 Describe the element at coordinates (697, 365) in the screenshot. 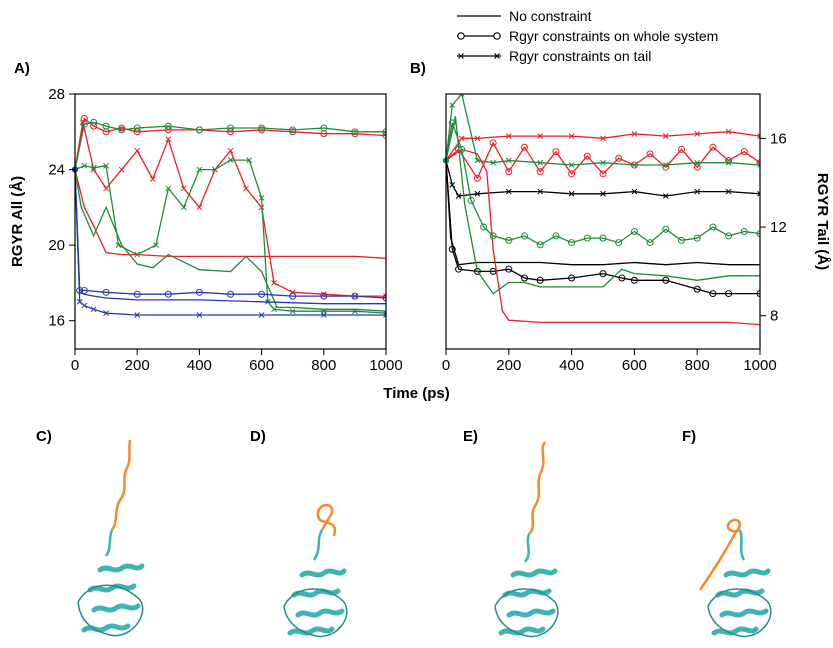

I see `x-tick-label: 800` at that location.